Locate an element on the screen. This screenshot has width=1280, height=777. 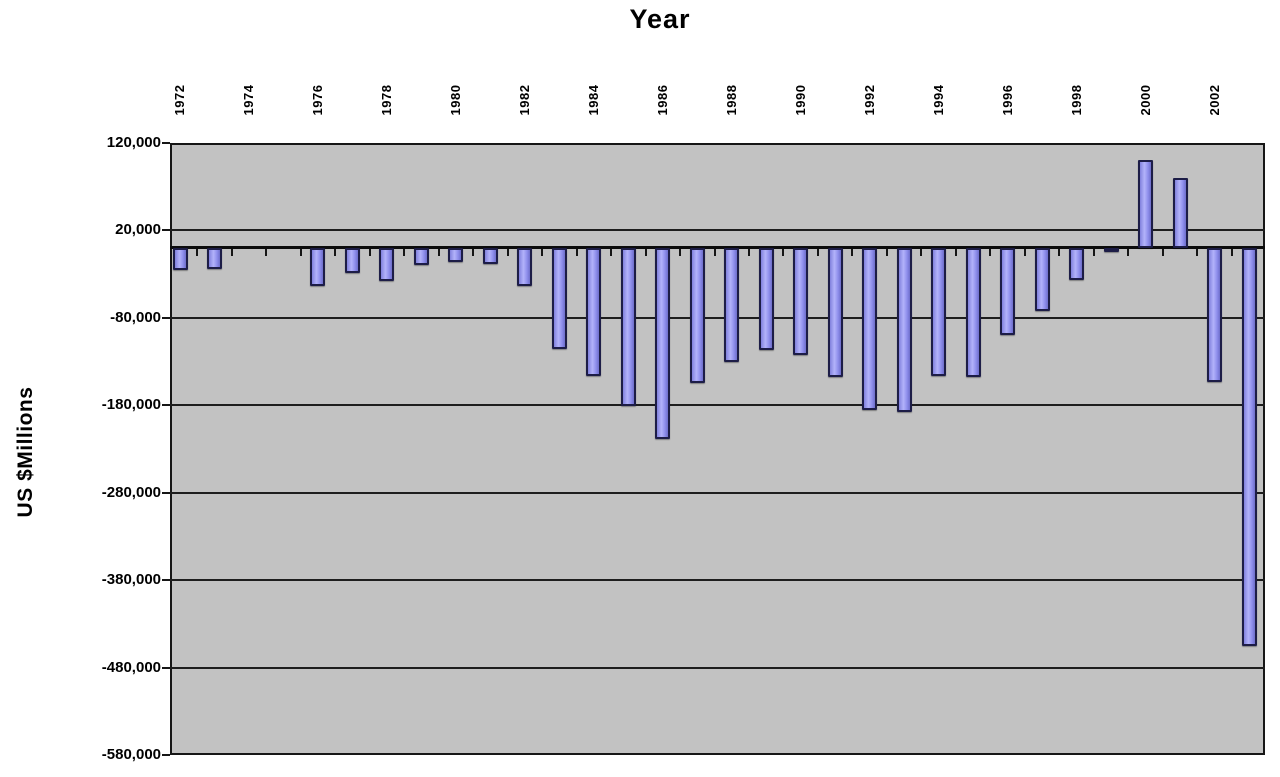
bar-1989 is located at coordinates (766, 299).